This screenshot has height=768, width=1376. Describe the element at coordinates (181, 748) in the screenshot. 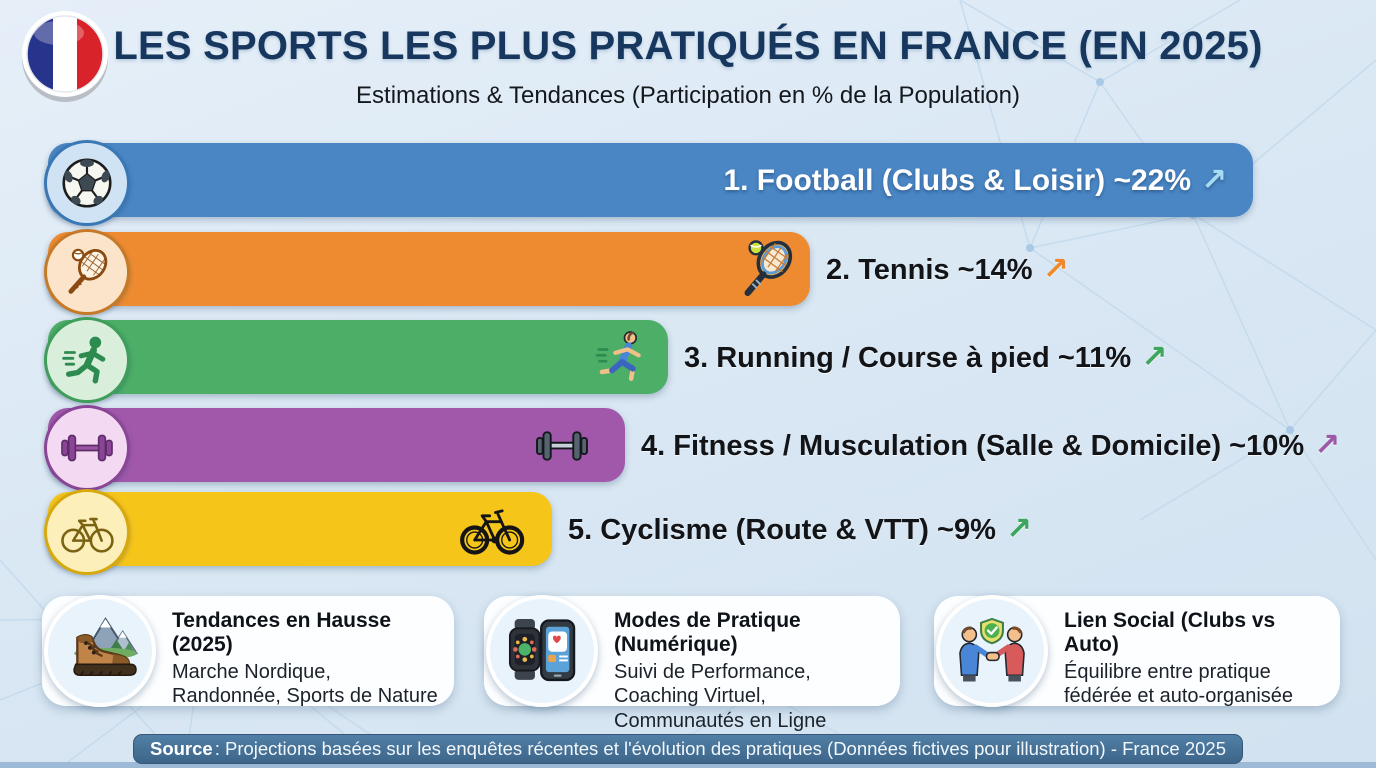

I see `source-label: Source` at that location.